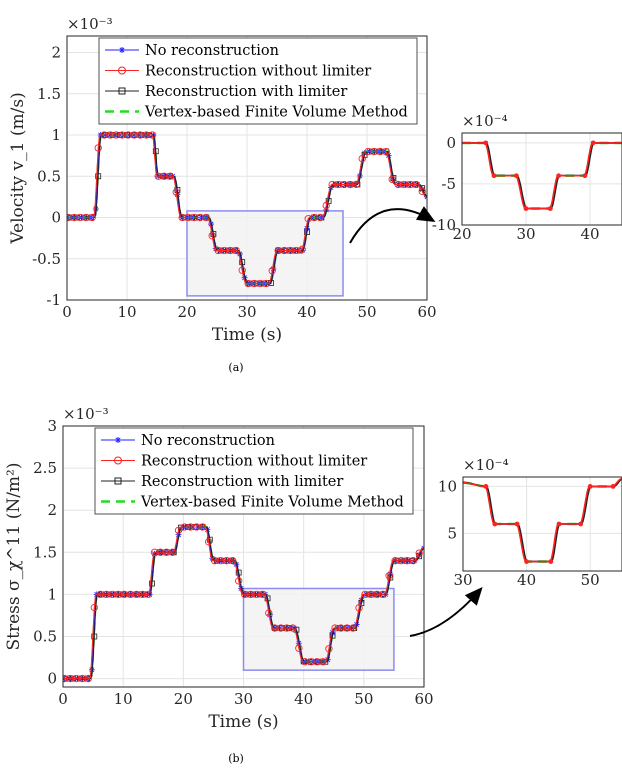  I want to click on axis-exponent: ×10⁻³, so click(86, 414).